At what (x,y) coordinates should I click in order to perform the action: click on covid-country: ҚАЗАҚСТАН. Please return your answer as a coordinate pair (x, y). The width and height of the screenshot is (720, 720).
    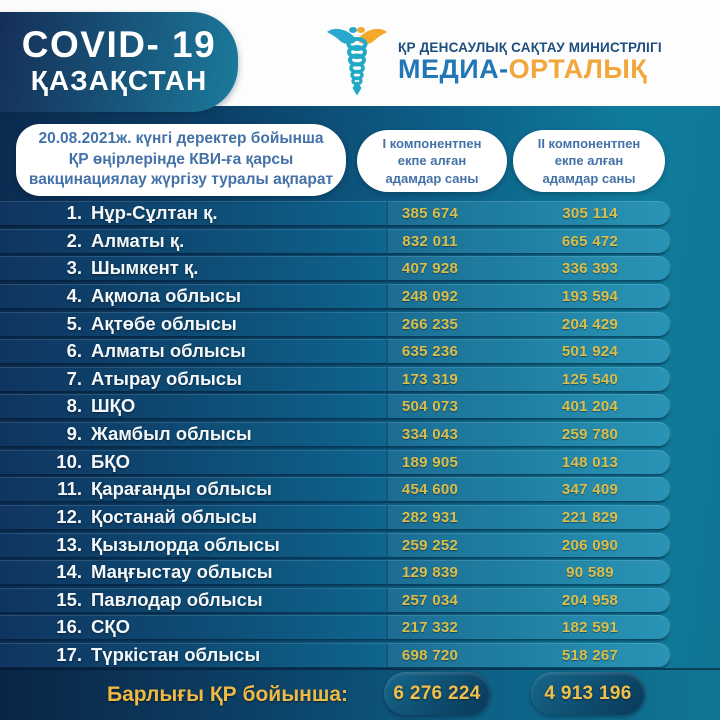
    Looking at the image, I should click on (119, 81).